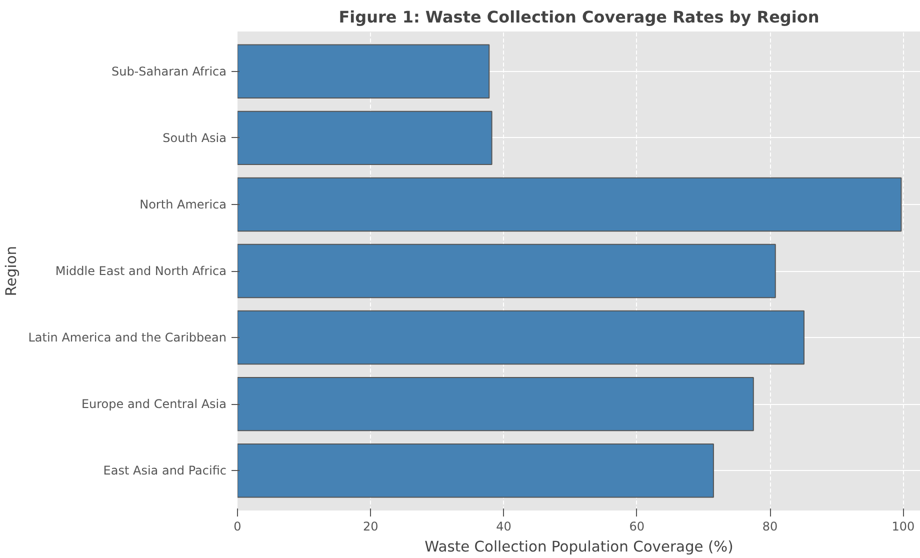  I want to click on x-axis-title: Waste Collection Population Coverage (%), so click(579, 547).